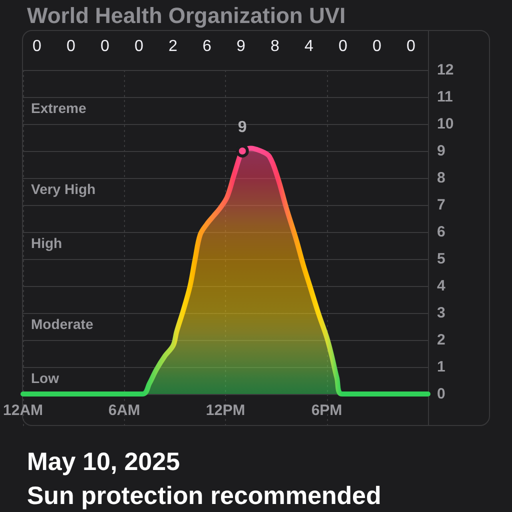 This screenshot has width=512, height=512. Describe the element at coordinates (441, 313) in the screenshot. I see `y-tick-label: 3` at that location.